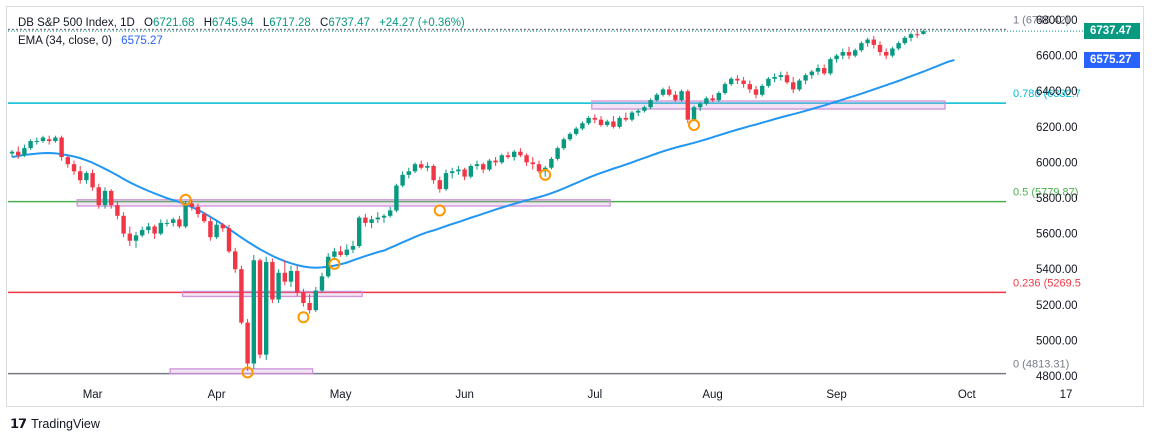 The height and width of the screenshot is (443, 1154). What do you see at coordinates (290, 23) in the screenshot?
I see `low-value: 6717.28` at bounding box center [290, 23].